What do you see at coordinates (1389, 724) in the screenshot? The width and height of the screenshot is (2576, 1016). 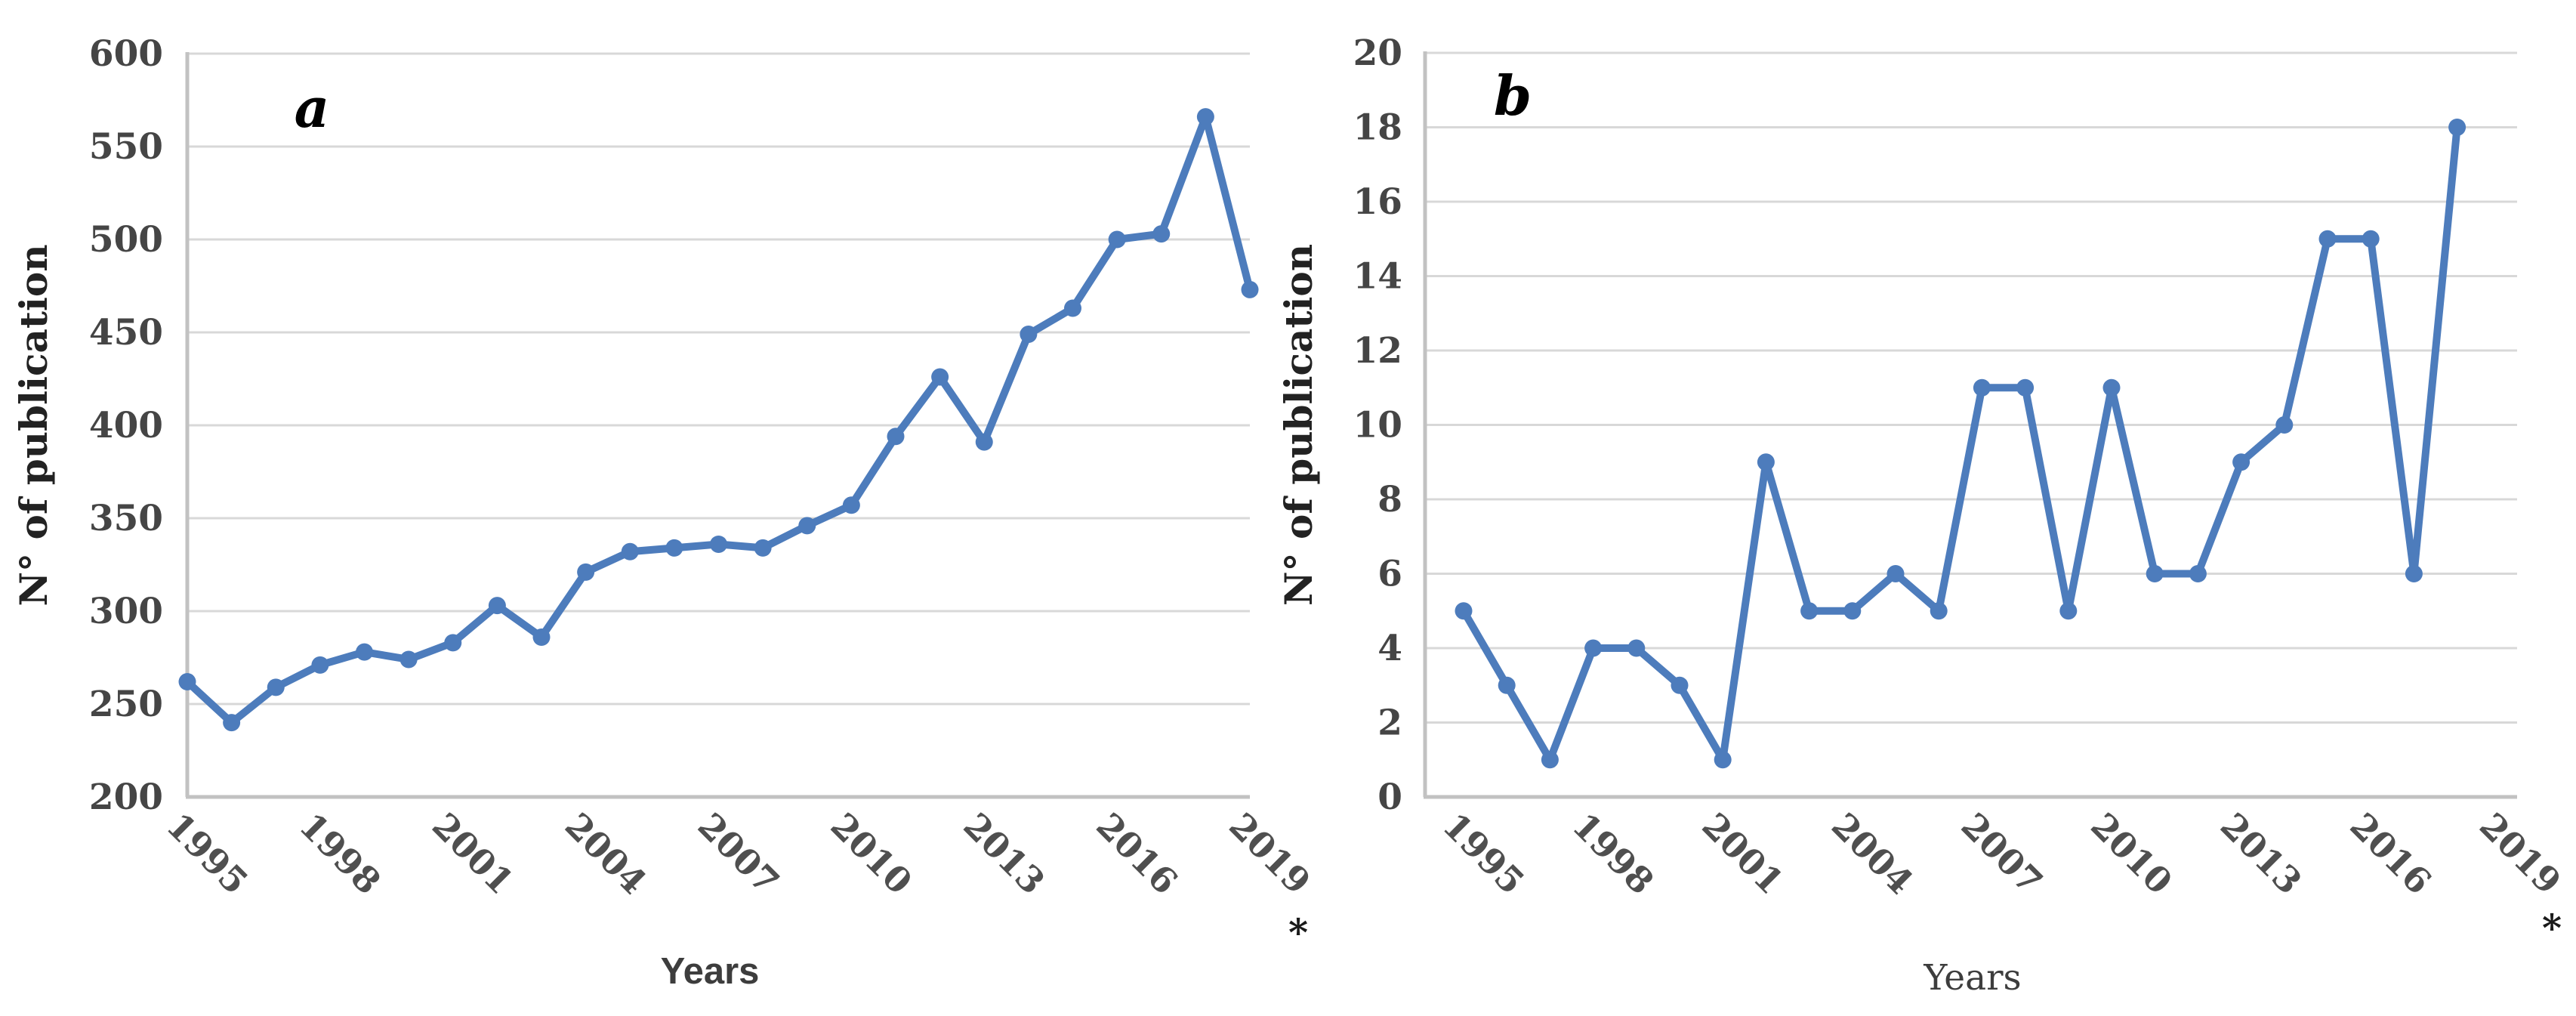 I see `y-axis-tick-label: 2` at bounding box center [1389, 724].